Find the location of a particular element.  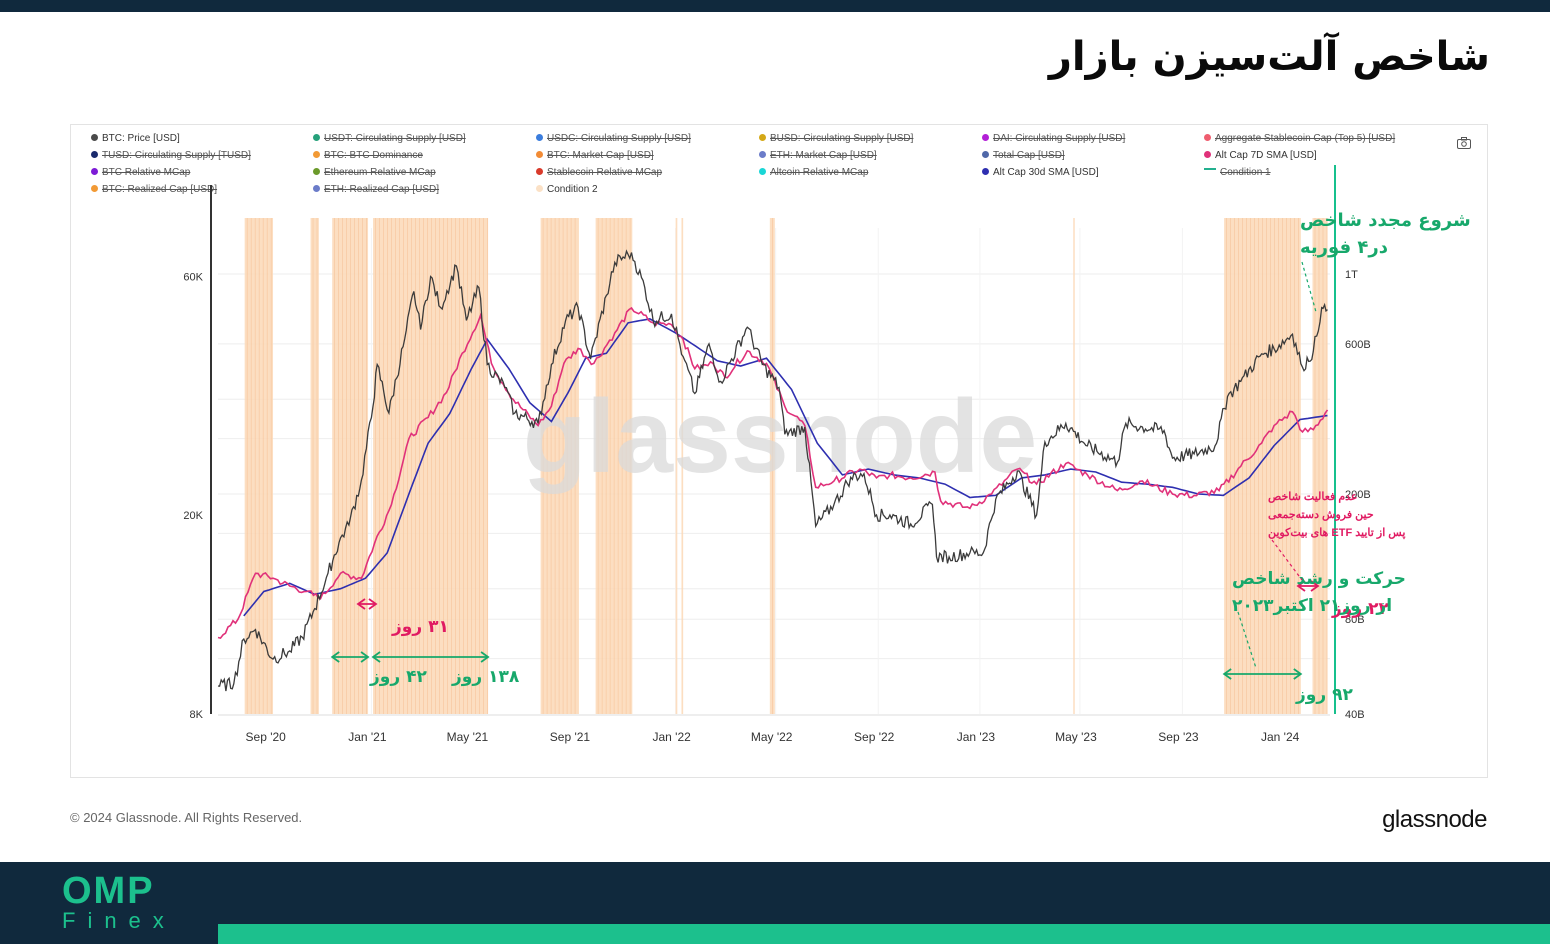

legend-item: Total Cap [USD] is located at coordinates (1023, 155).